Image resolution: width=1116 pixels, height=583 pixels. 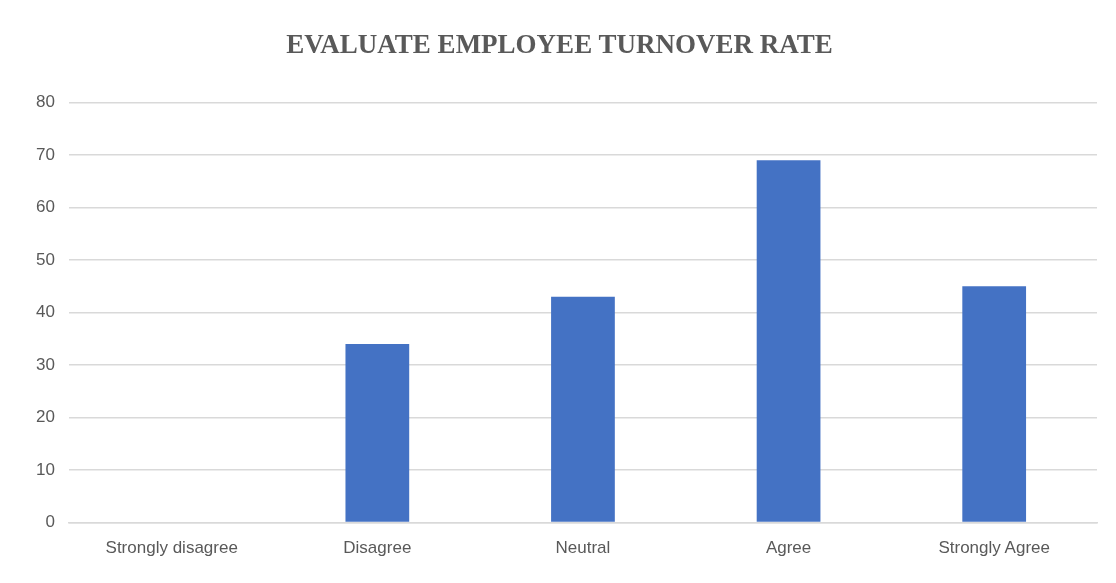 I want to click on x-tick-label: Agree, so click(x=788, y=548).